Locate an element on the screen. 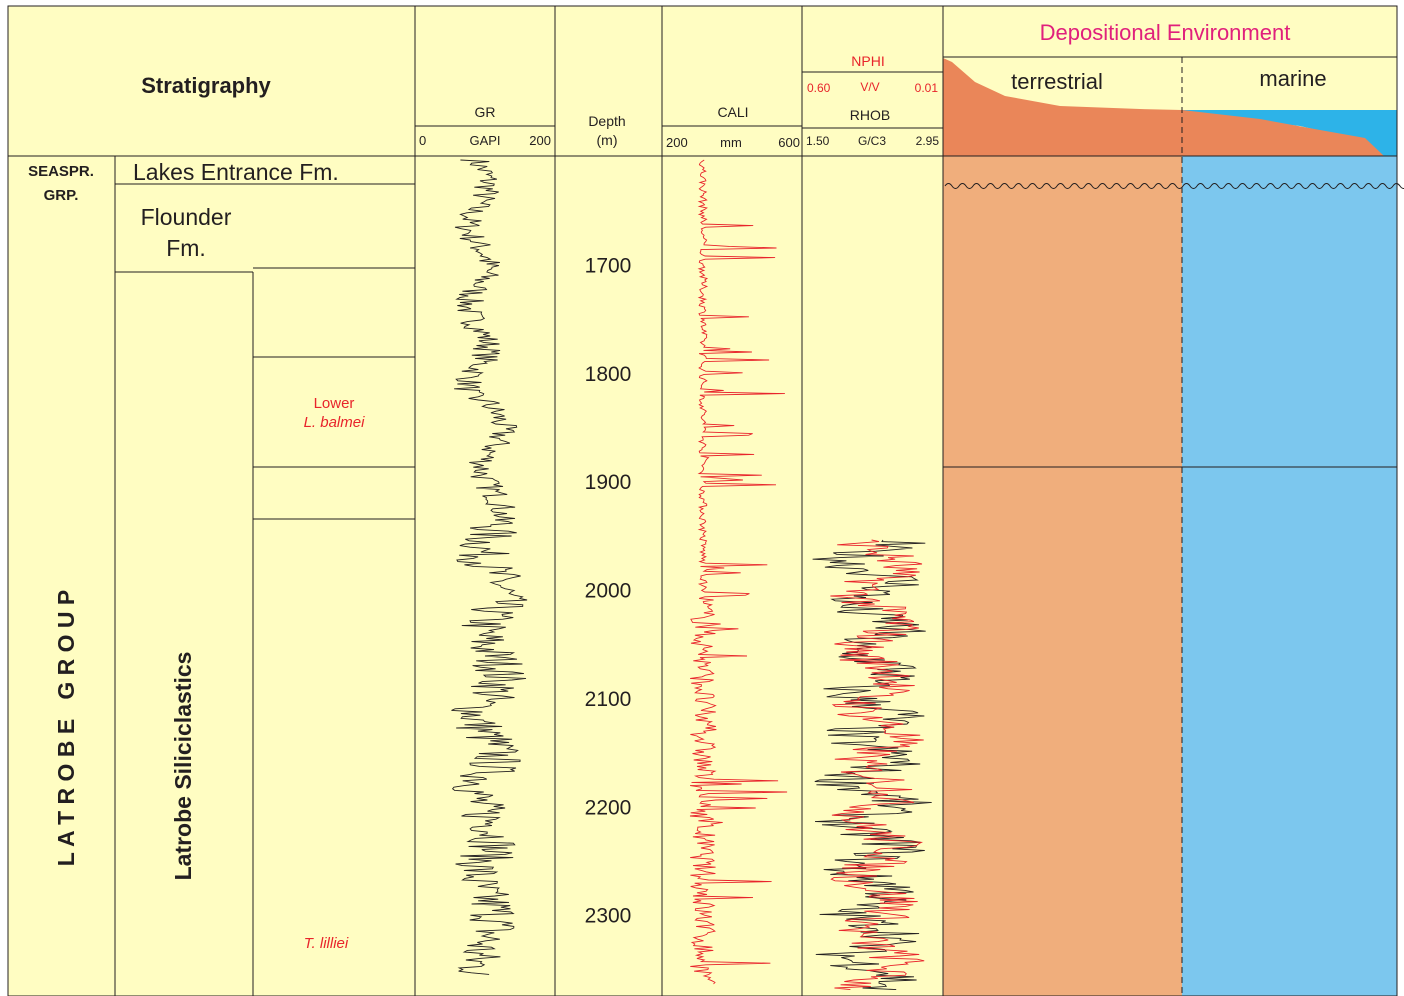 This screenshot has width=1404, height=996. depth-tick-1800: 1800 is located at coordinates (608, 374).